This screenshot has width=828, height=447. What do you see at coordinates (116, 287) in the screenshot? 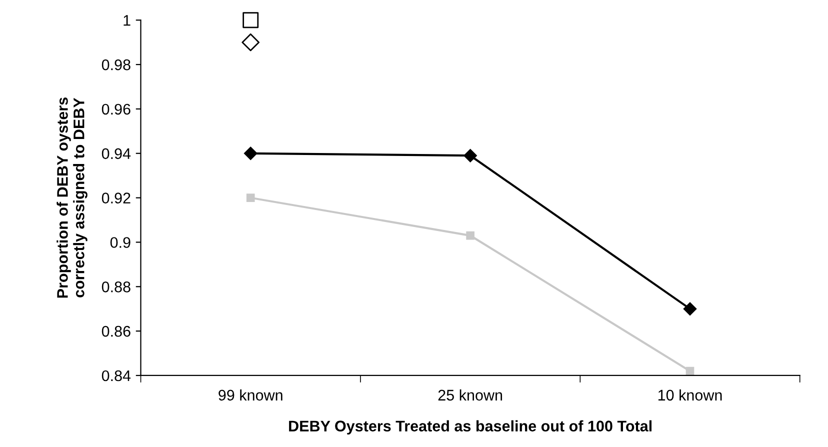
I see `y-tick-label: 0.88` at bounding box center [116, 287].